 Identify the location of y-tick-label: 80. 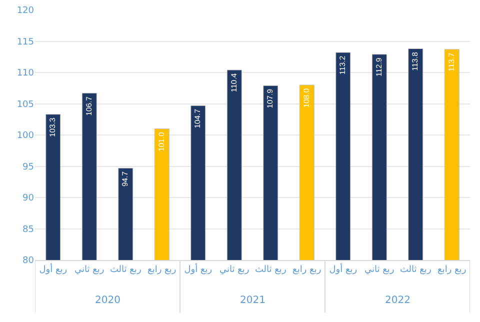
(28, 261).